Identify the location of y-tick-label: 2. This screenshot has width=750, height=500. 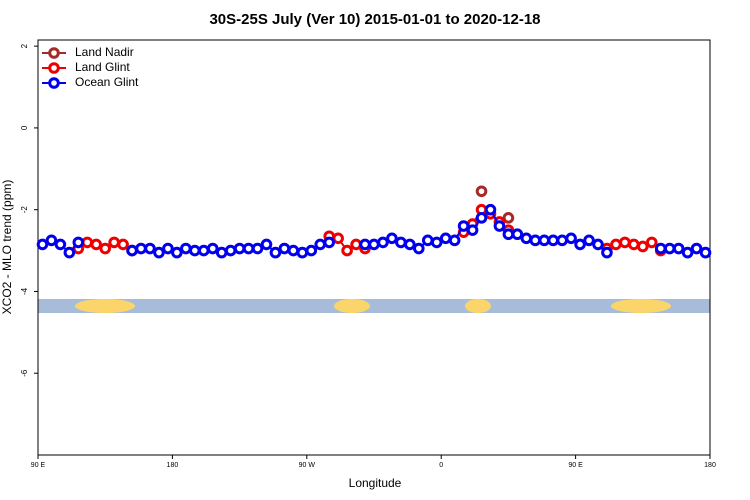
(24, 45).